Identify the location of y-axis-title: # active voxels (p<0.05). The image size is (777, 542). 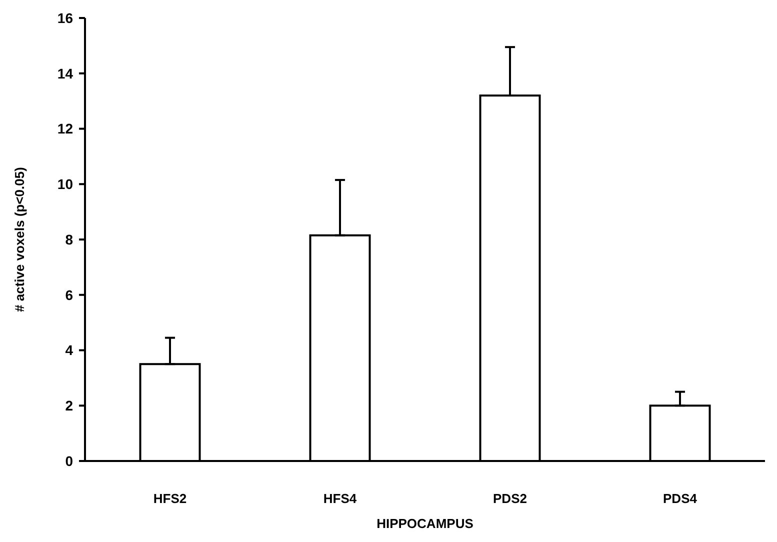
(19, 239).